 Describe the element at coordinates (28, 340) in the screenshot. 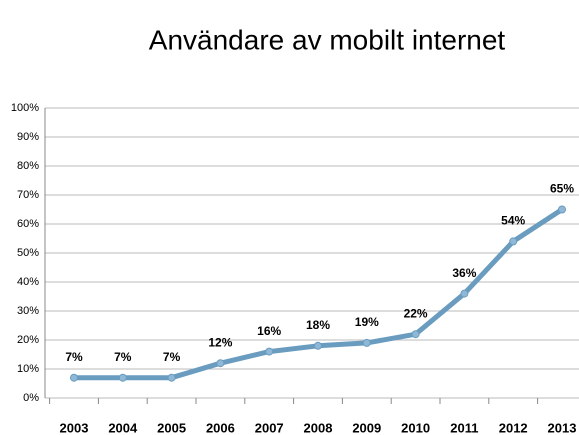

I see `y-tick-label: 20%` at that location.